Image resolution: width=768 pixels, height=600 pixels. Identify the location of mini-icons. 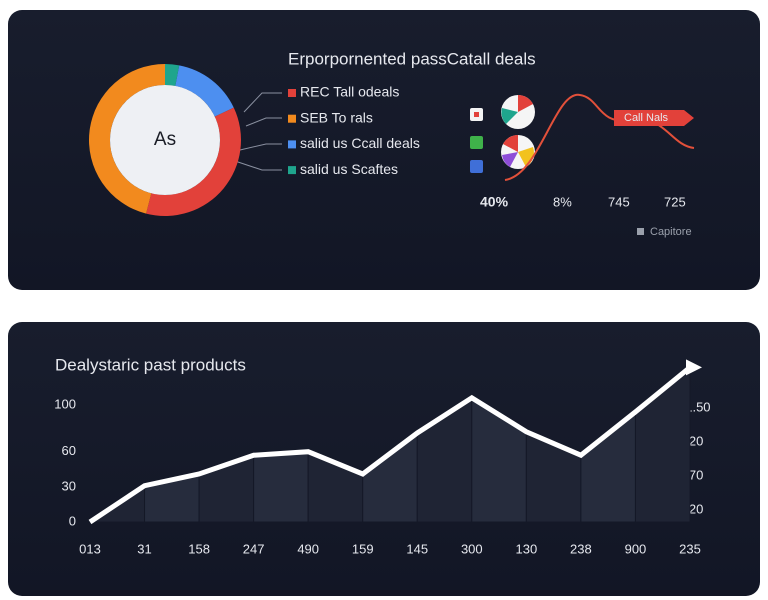
(476, 140).